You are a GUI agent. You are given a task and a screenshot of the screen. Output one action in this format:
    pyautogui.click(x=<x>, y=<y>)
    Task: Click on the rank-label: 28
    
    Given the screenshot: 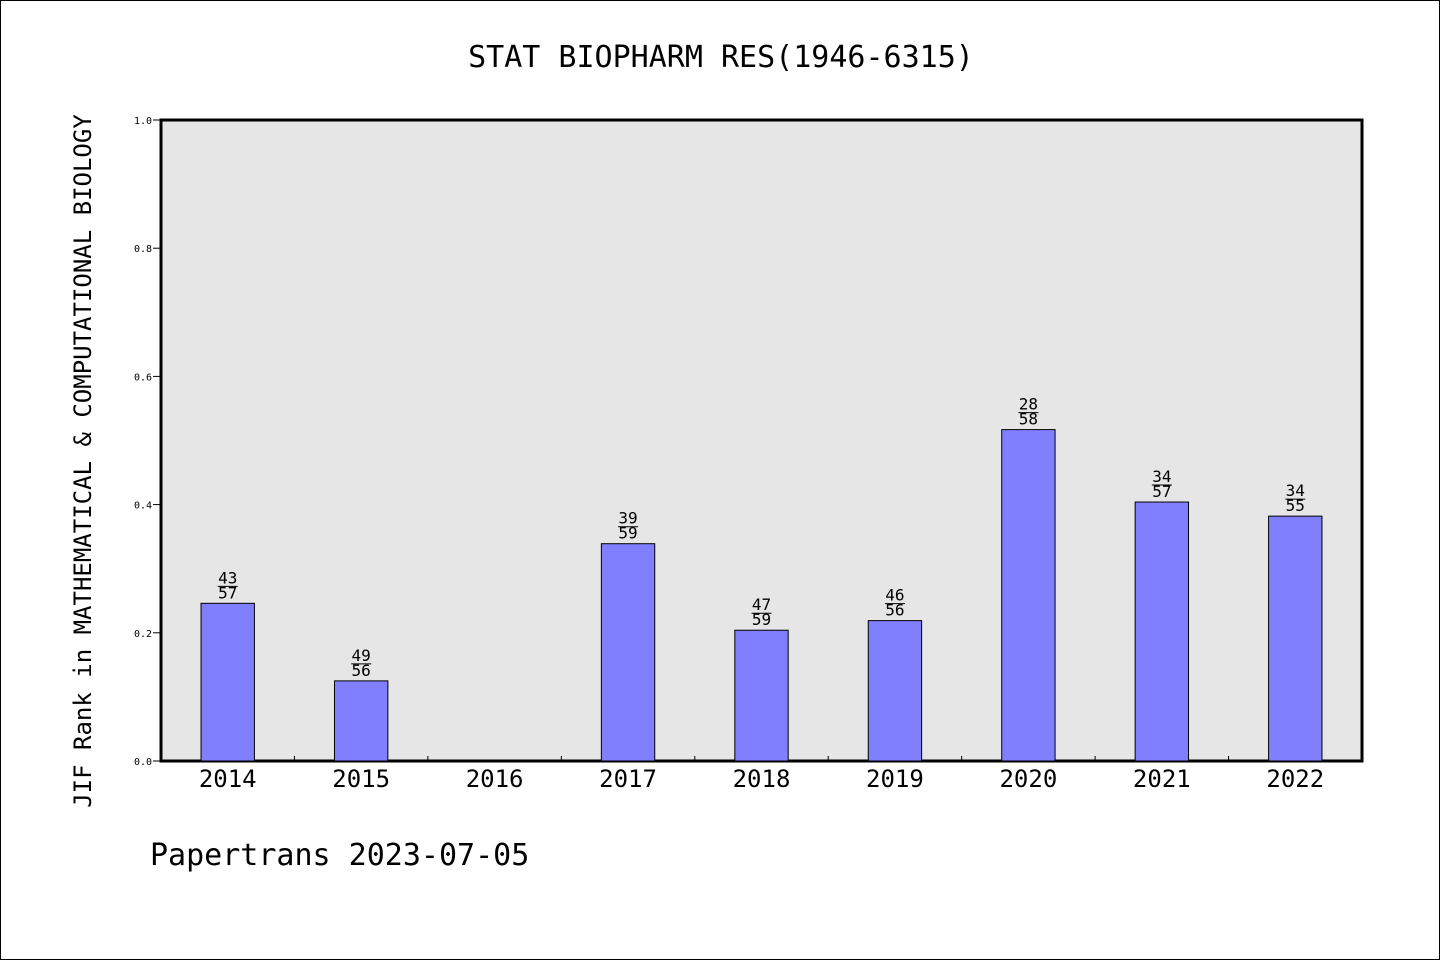 What is the action you would take?
    pyautogui.click(x=1028, y=404)
    